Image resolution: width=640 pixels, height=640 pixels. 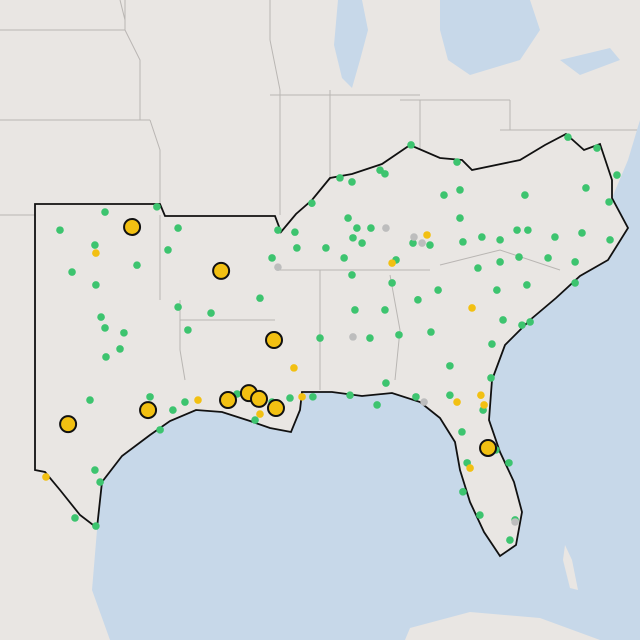 What do you see at coordinates (590, 61) in the screenshot?
I see `lake-ontario` at bounding box center [590, 61].